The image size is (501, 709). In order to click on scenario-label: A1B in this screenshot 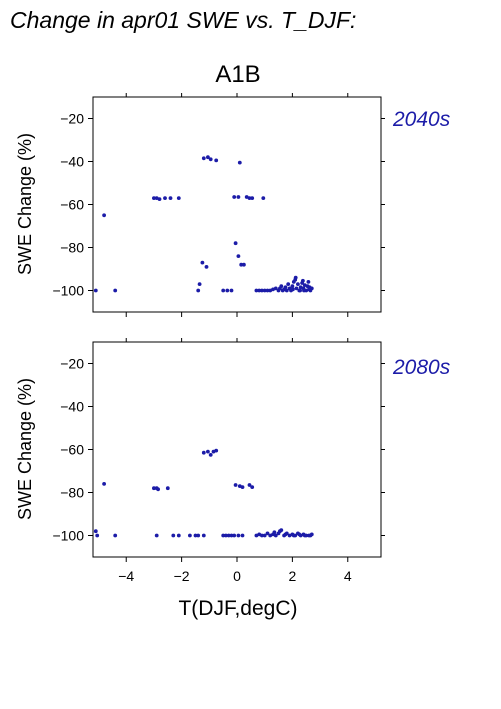, I will do `click(237, 74)`.